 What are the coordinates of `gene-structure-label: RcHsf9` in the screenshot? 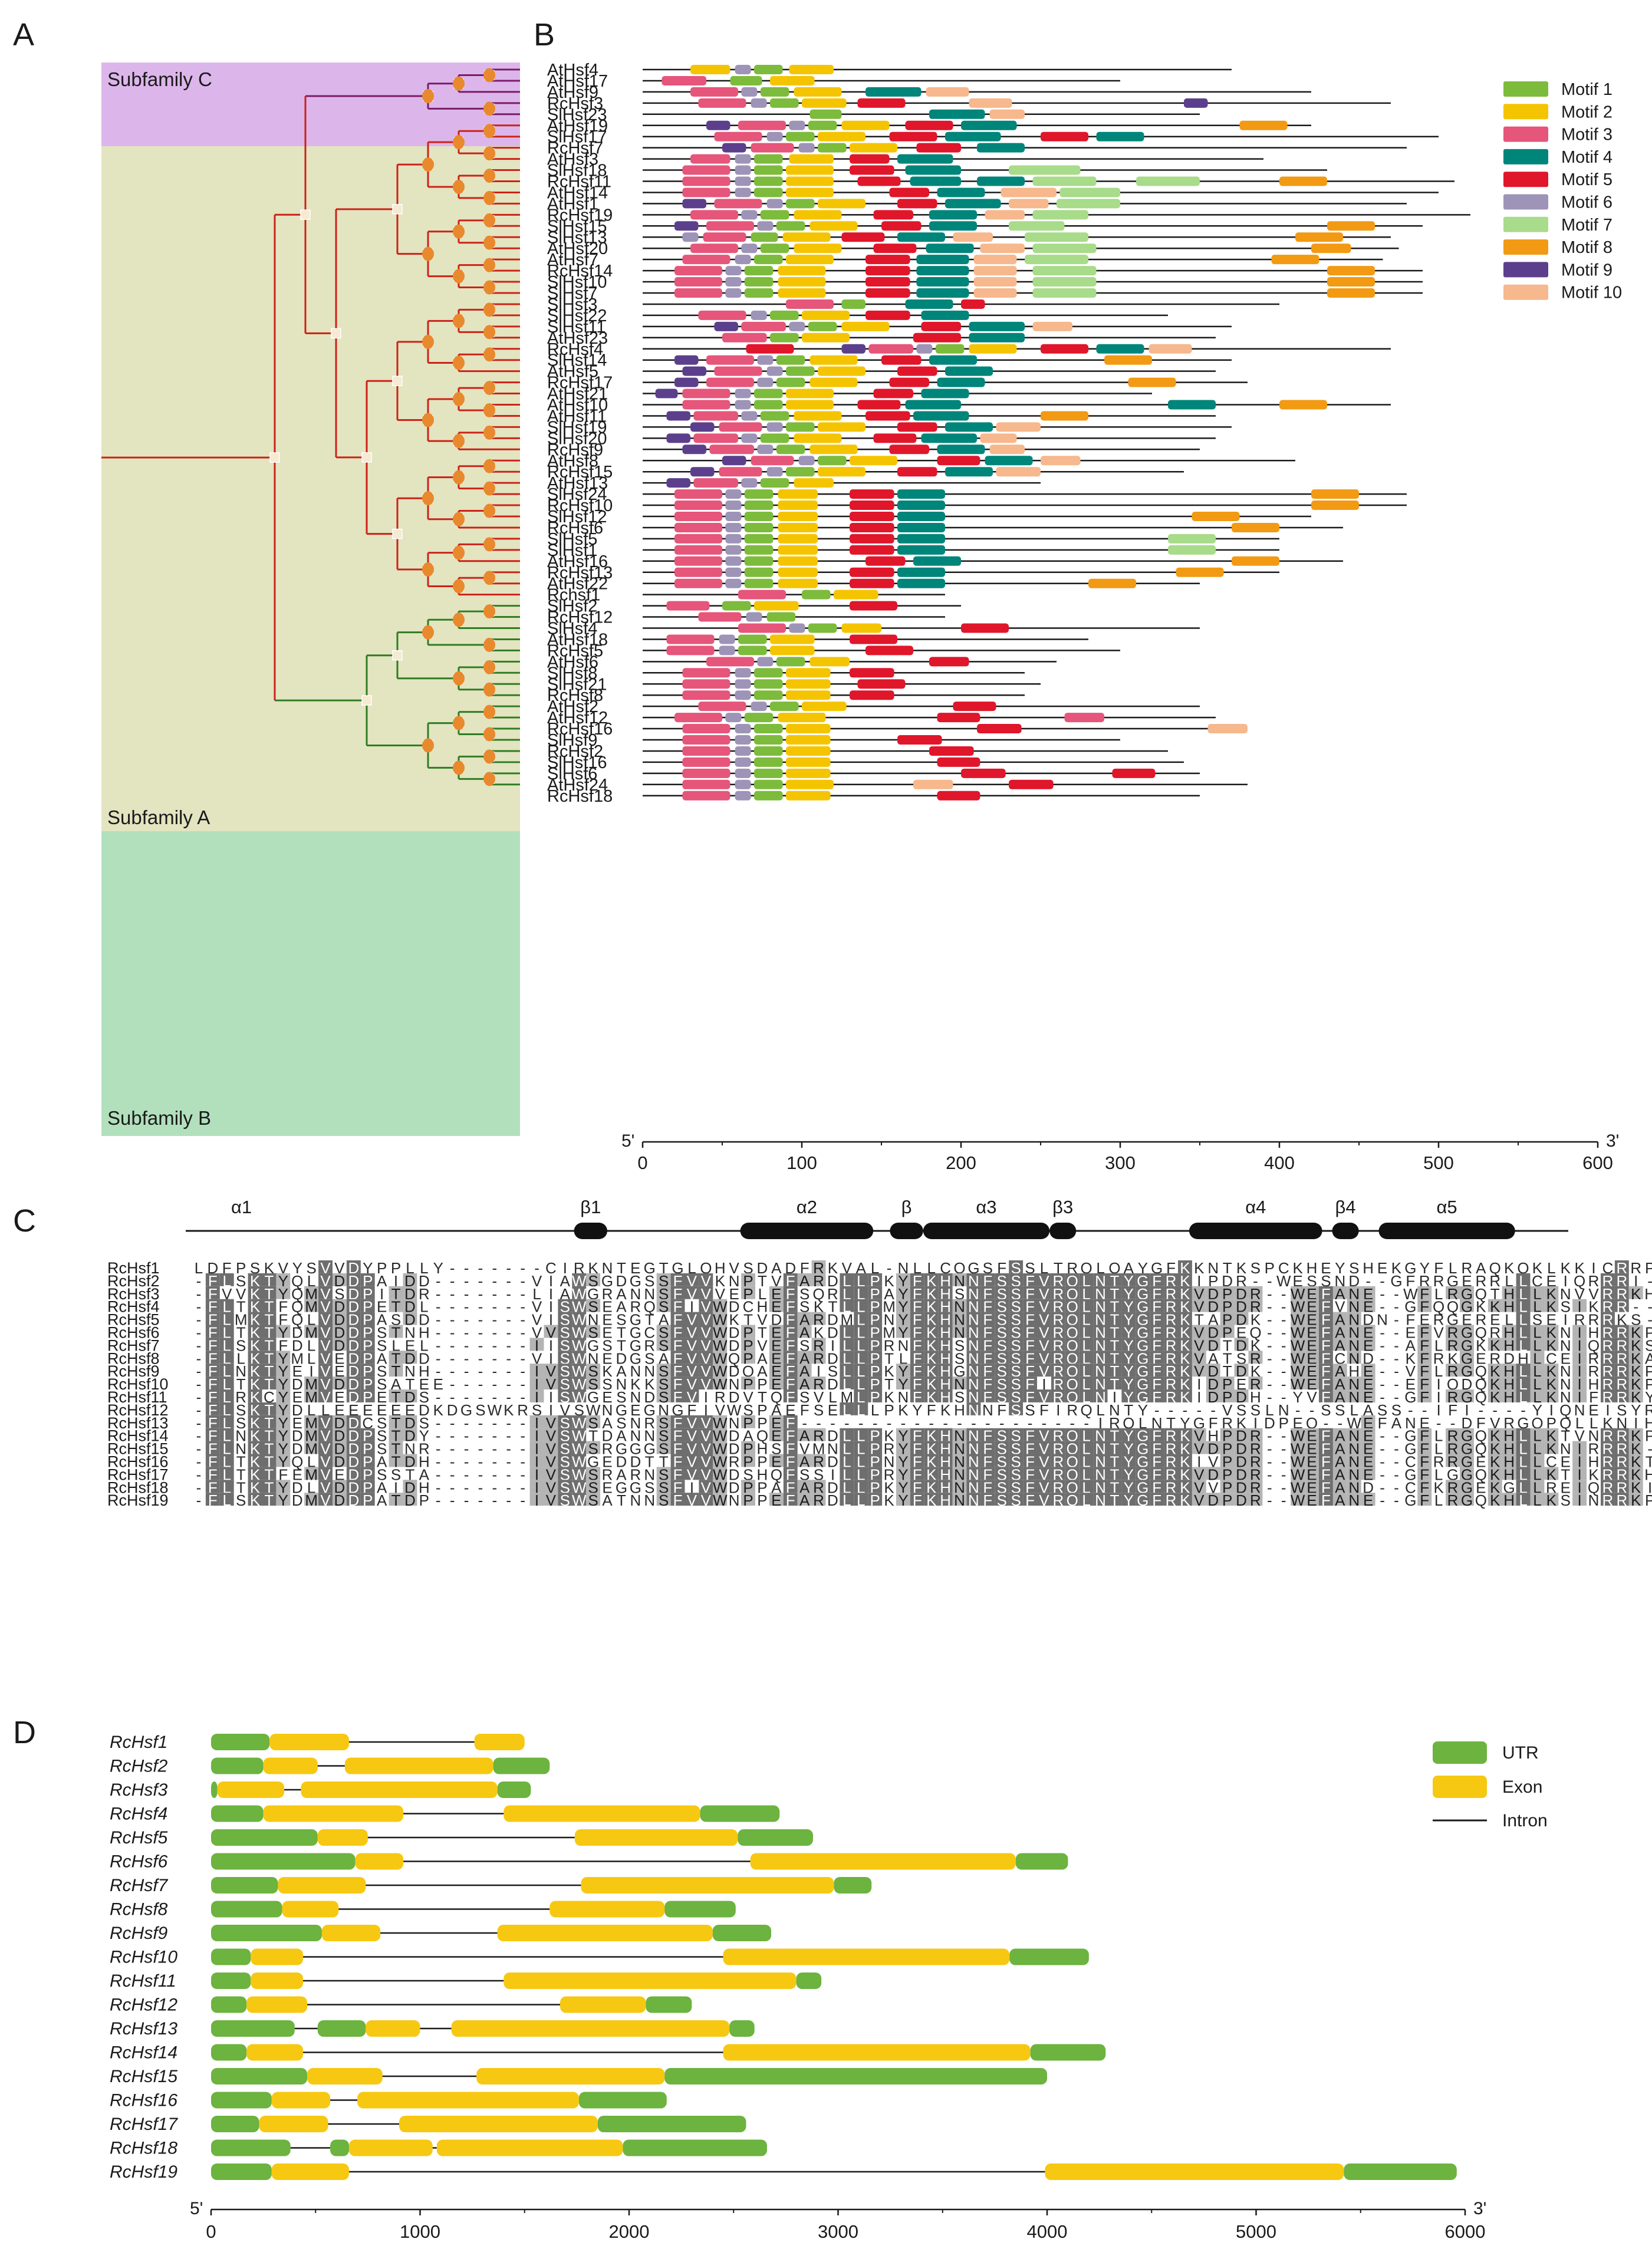 It's located at (139, 1933).